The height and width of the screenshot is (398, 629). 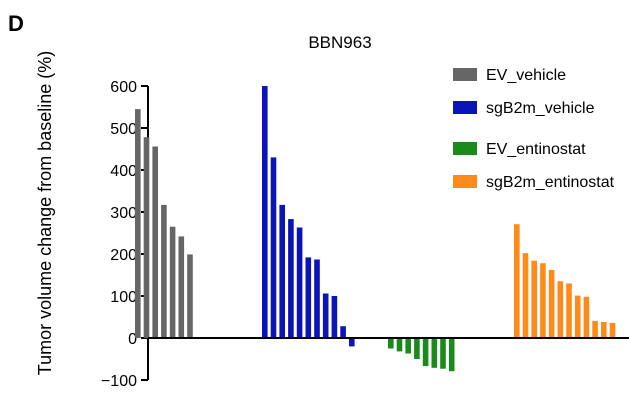 I want to click on legend-label: EV_vehicle, so click(x=526, y=75).